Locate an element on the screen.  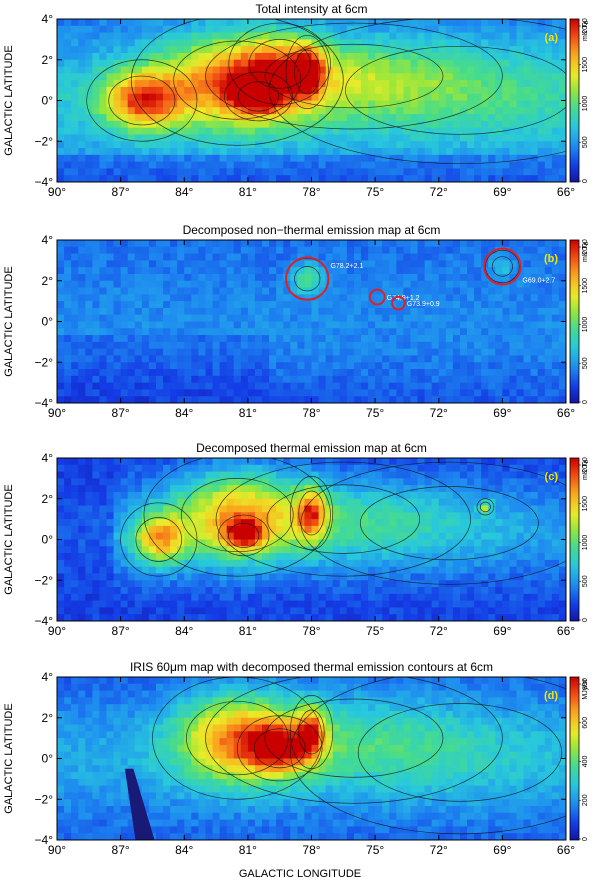
colorbar-tick-label: 400 is located at coordinates (585, 762).